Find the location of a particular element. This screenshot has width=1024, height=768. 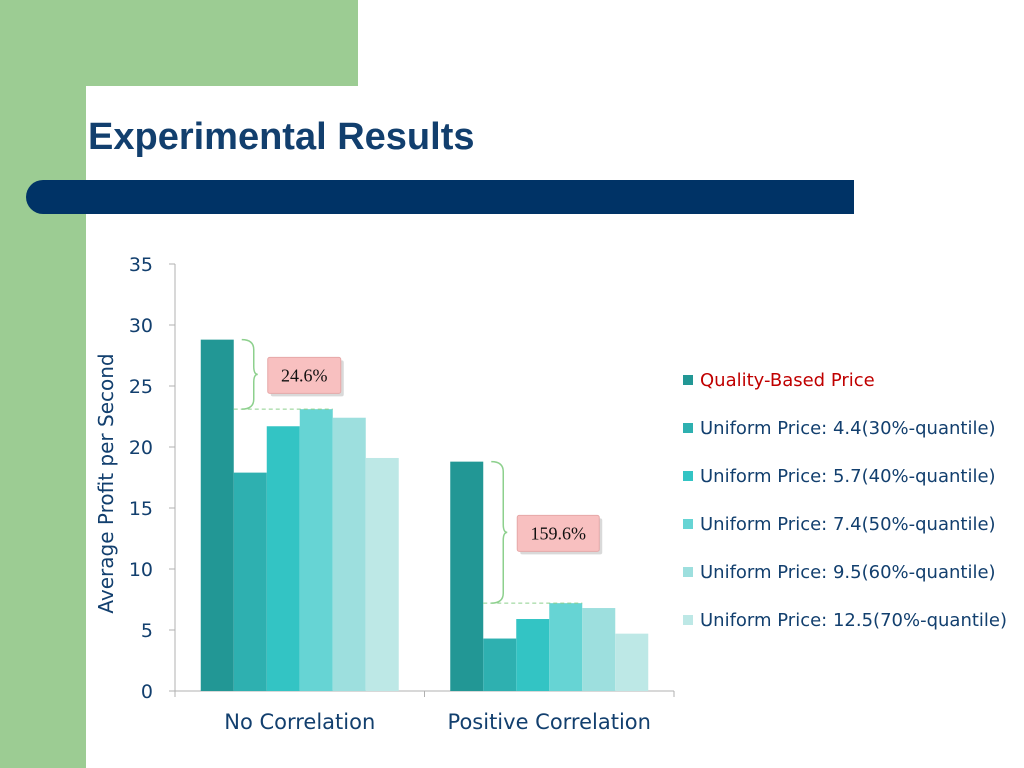

legend-item: Uniform Price: 5.7(40%-quantile) is located at coordinates (845, 476).